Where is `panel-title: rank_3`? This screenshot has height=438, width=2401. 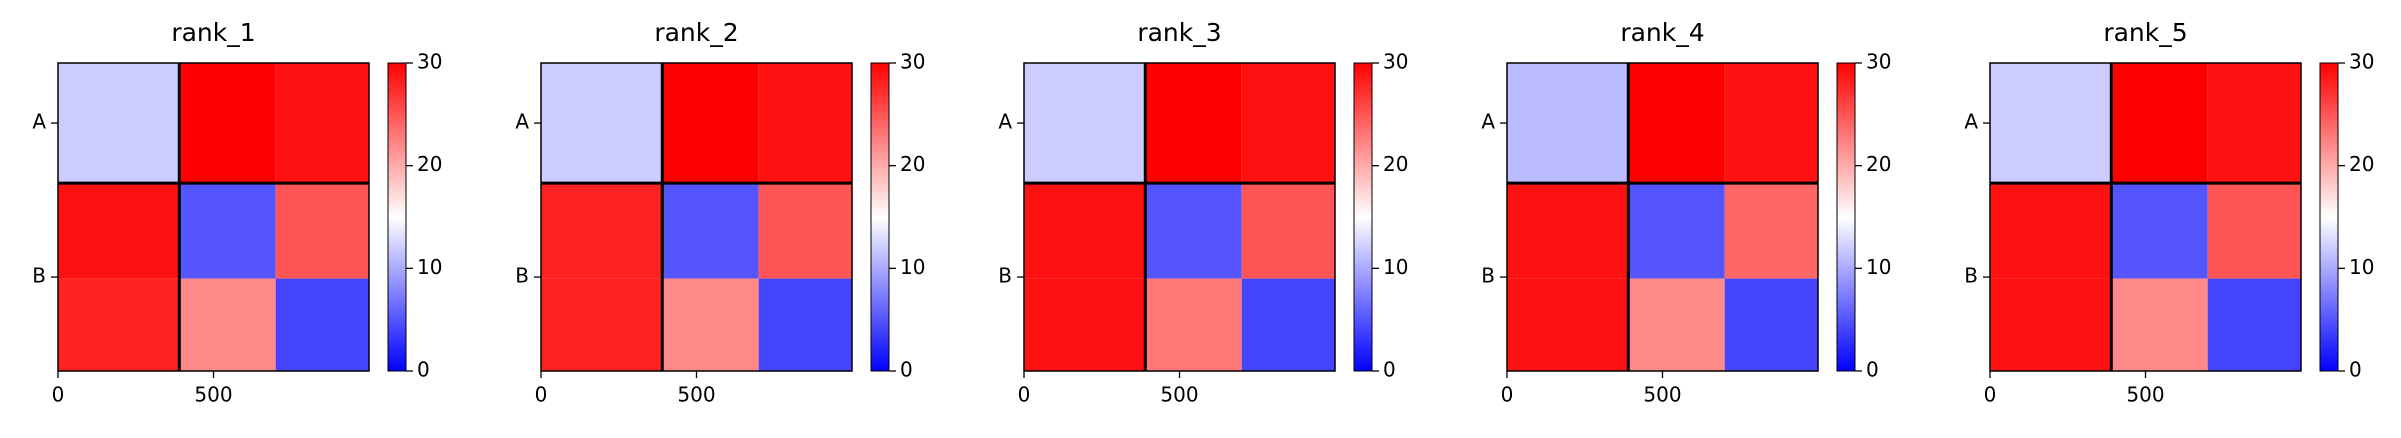 panel-title: rank_3 is located at coordinates (1179, 32).